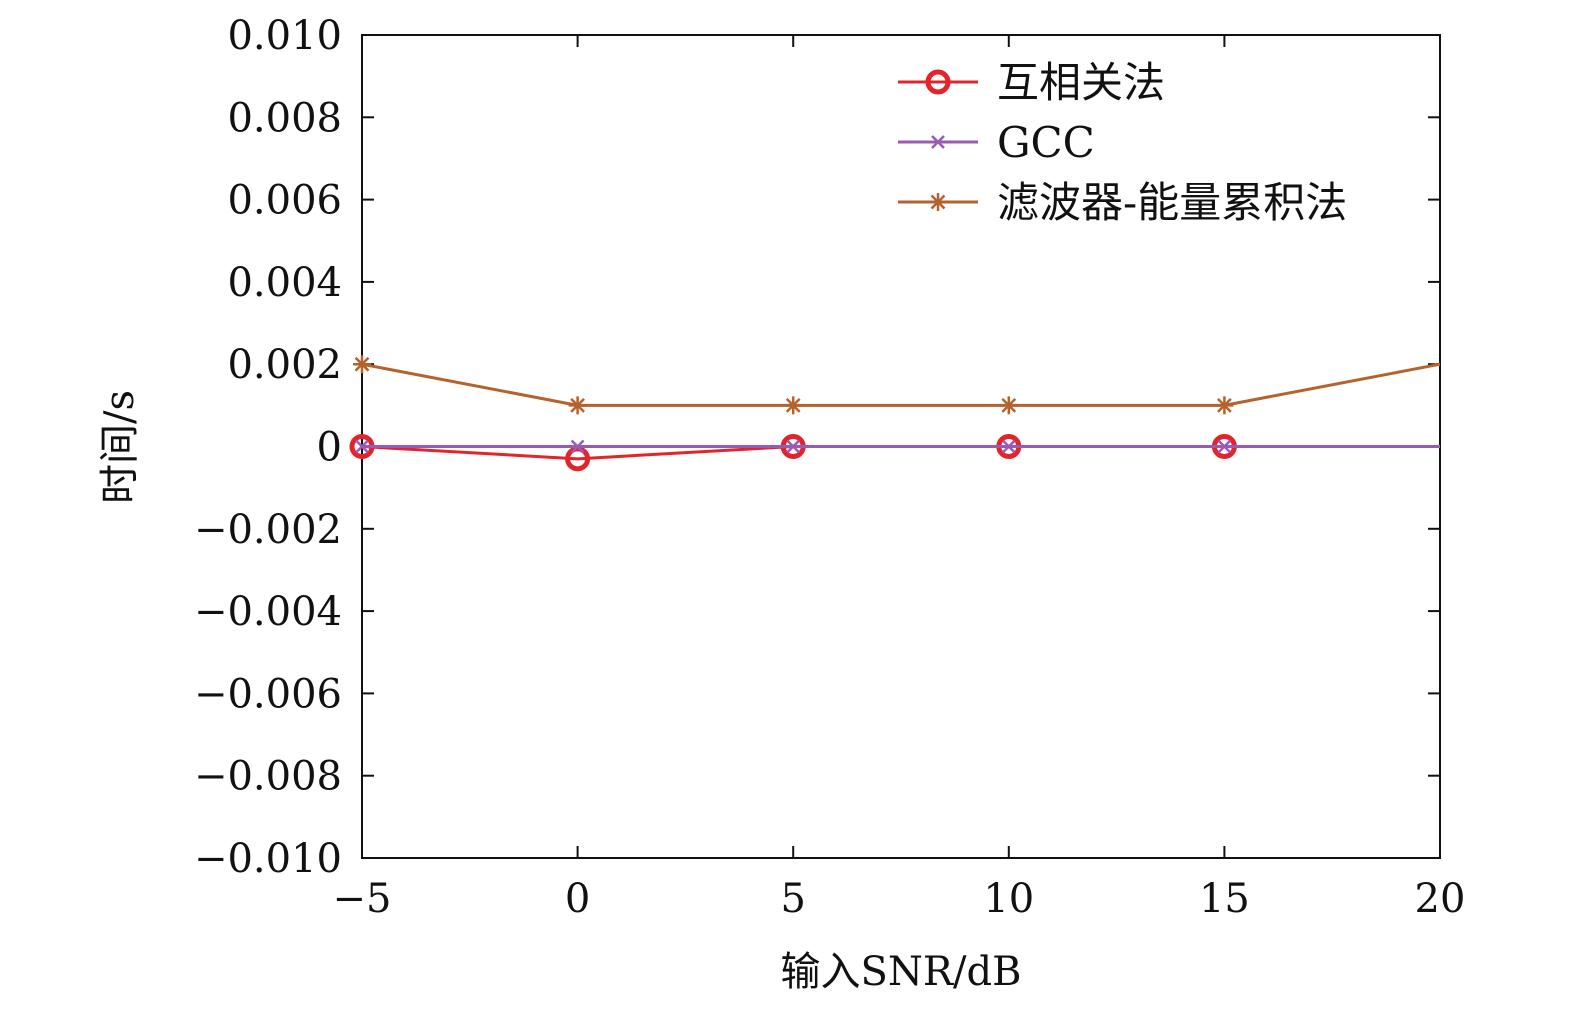 The height and width of the screenshot is (1014, 1575). Describe the element at coordinates (329, 448) in the screenshot. I see `y-tick-label: 0` at that location.